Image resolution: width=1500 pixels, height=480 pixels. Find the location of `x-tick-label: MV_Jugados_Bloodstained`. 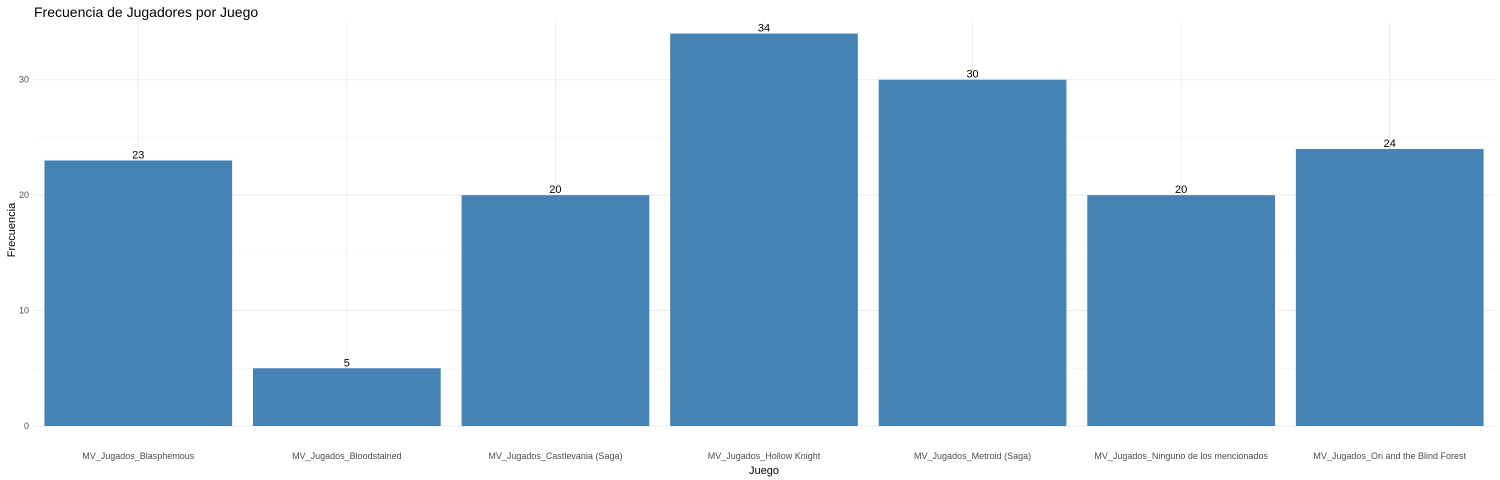

x-tick-label: MV_Jugados_Bloodstained is located at coordinates (347, 456).